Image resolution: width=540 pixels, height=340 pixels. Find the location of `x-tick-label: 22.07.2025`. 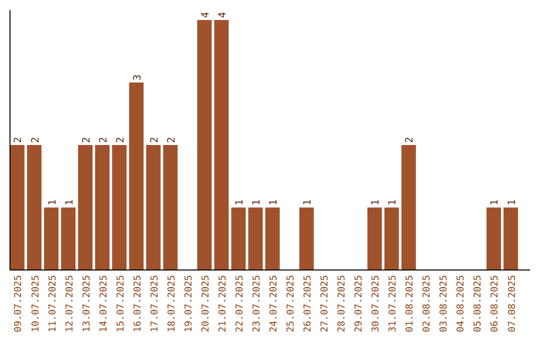

x-tick-label: 22.07.2025 is located at coordinates (240, 303).